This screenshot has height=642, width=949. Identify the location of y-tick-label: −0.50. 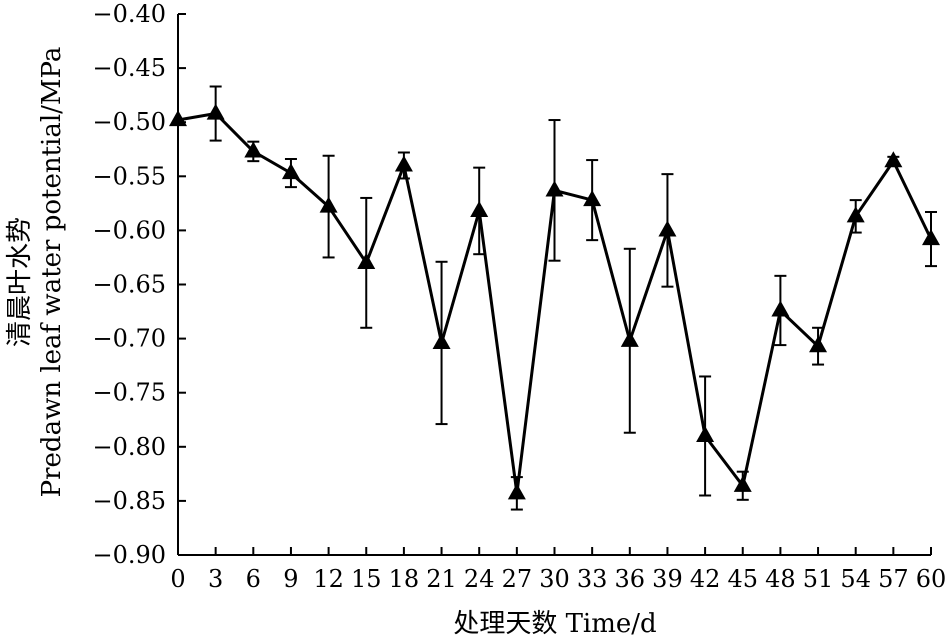
(129, 122).